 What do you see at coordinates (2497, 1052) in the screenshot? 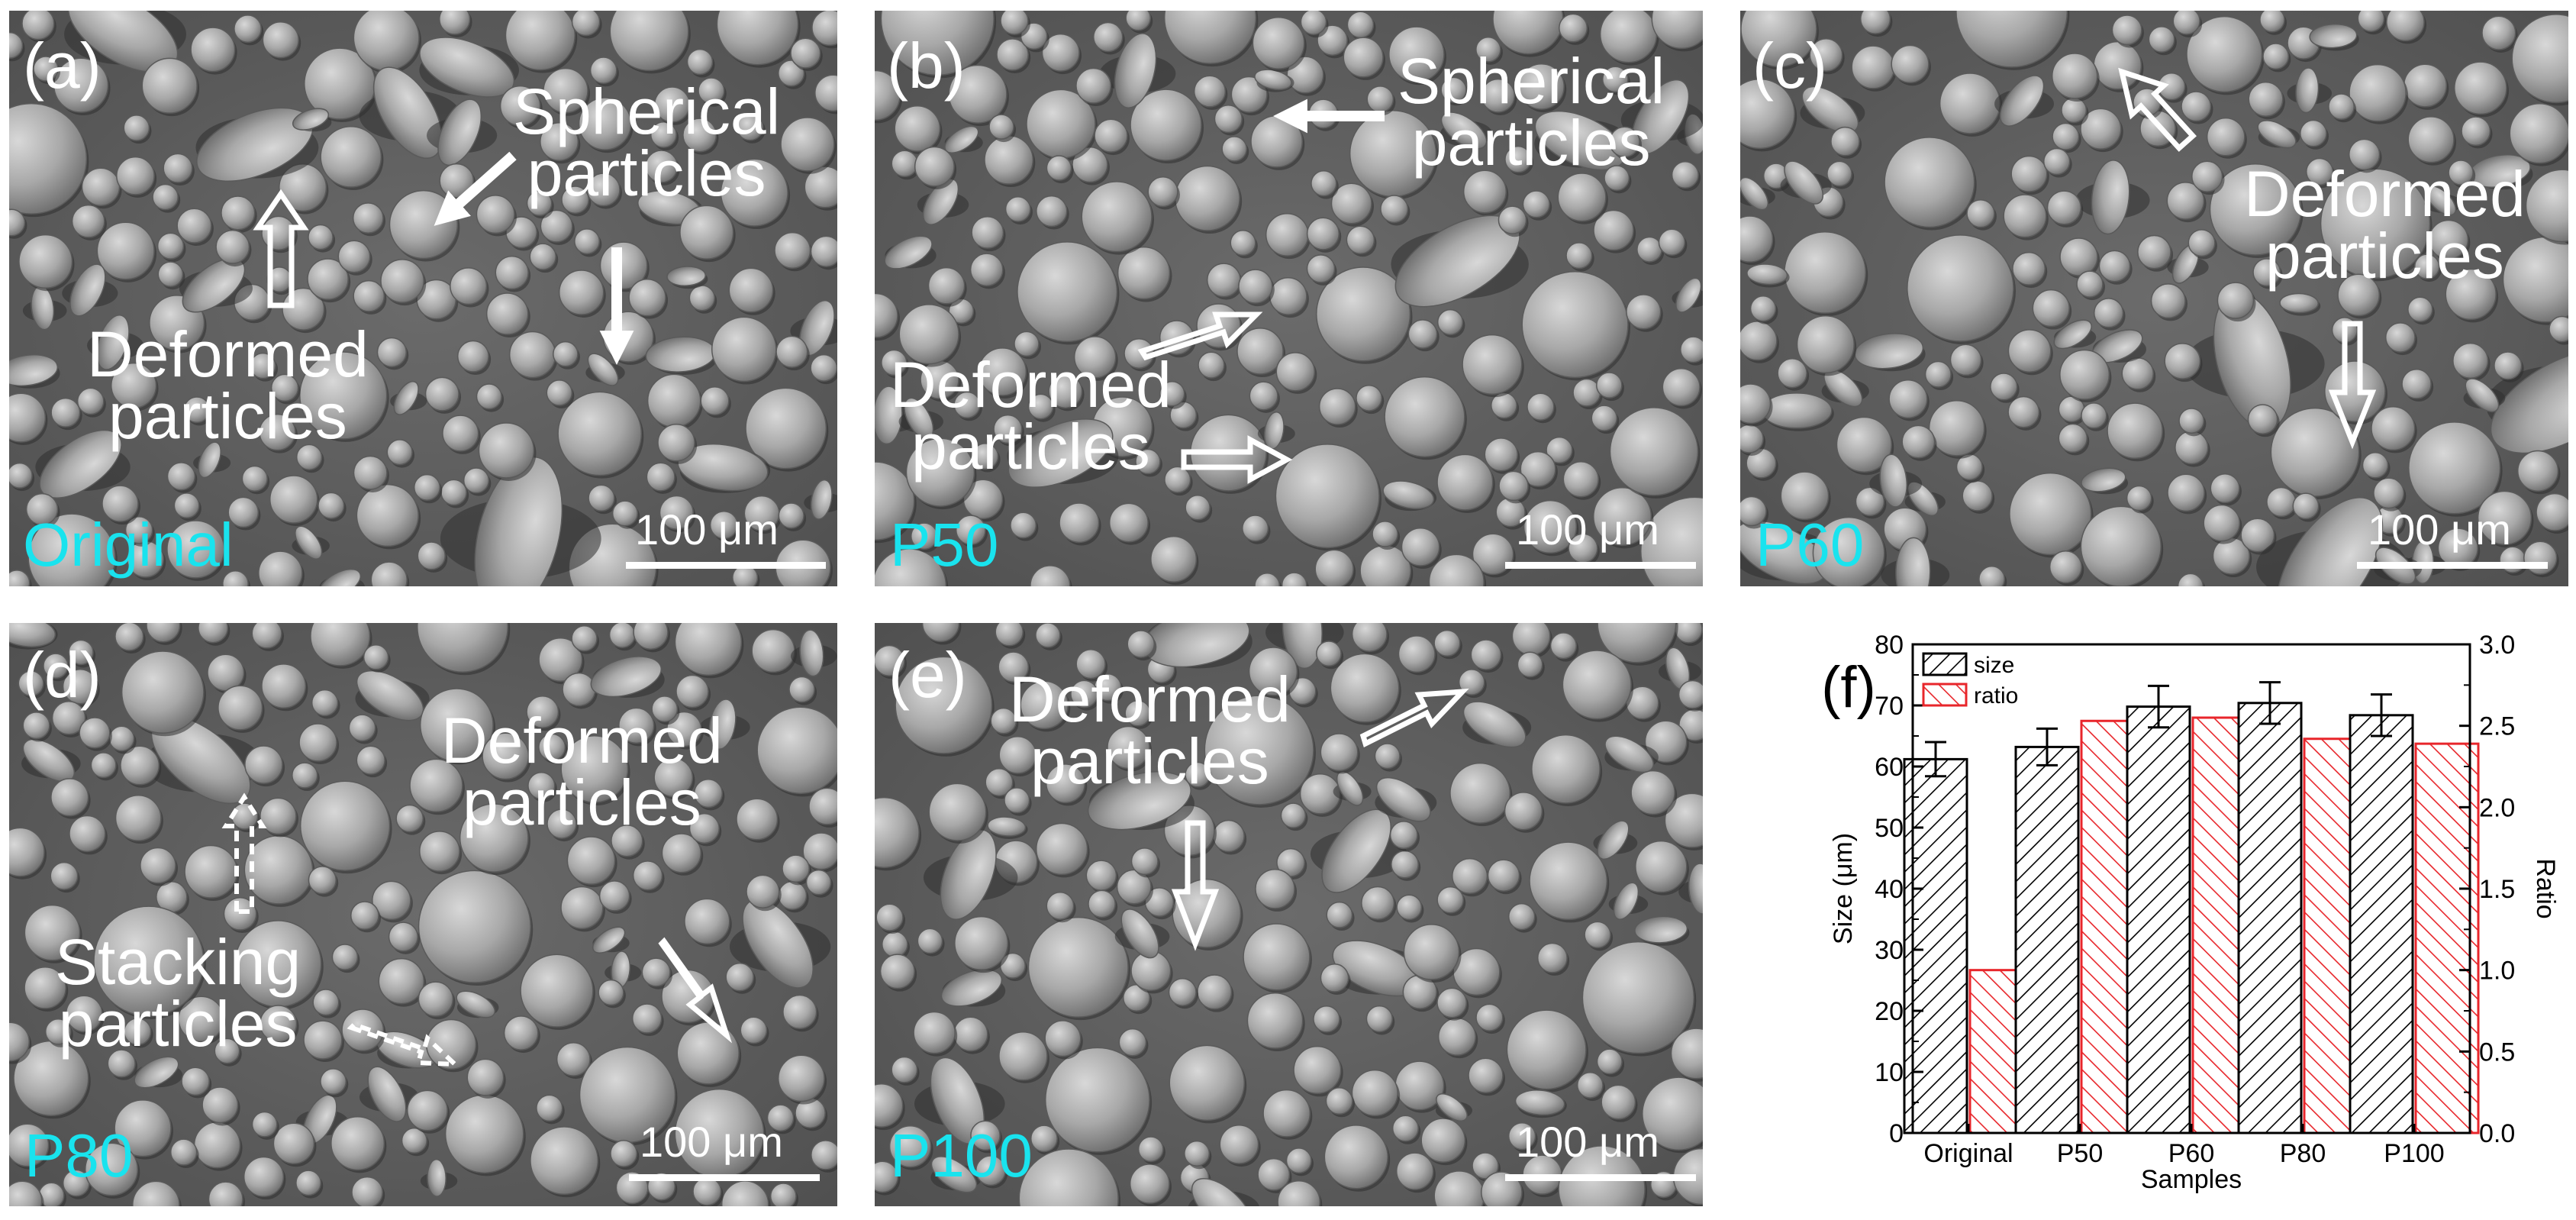
I see `y2-tick-label: 0.5` at bounding box center [2497, 1052].